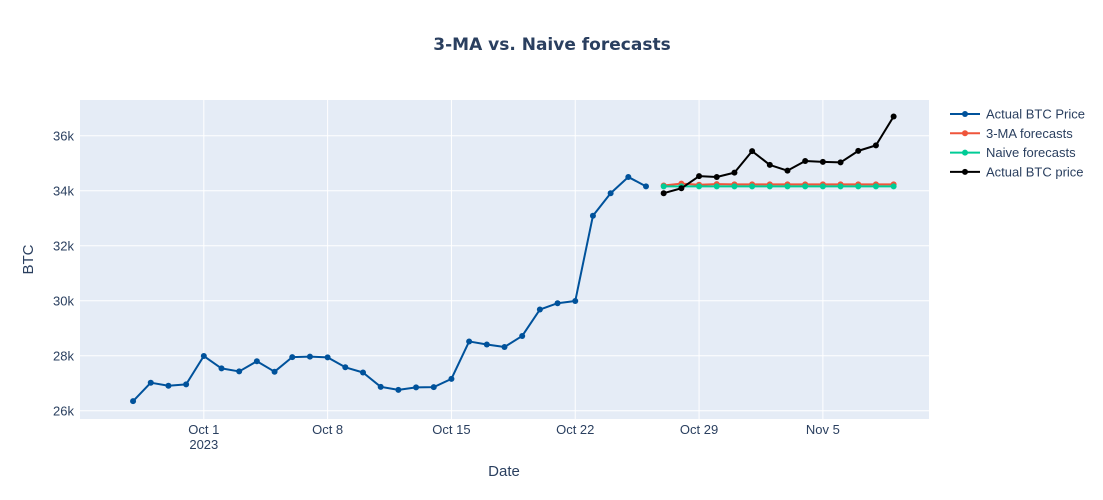  Describe the element at coordinates (1029, 133) in the screenshot. I see `legend-label: 3-MA forecasts` at that location.